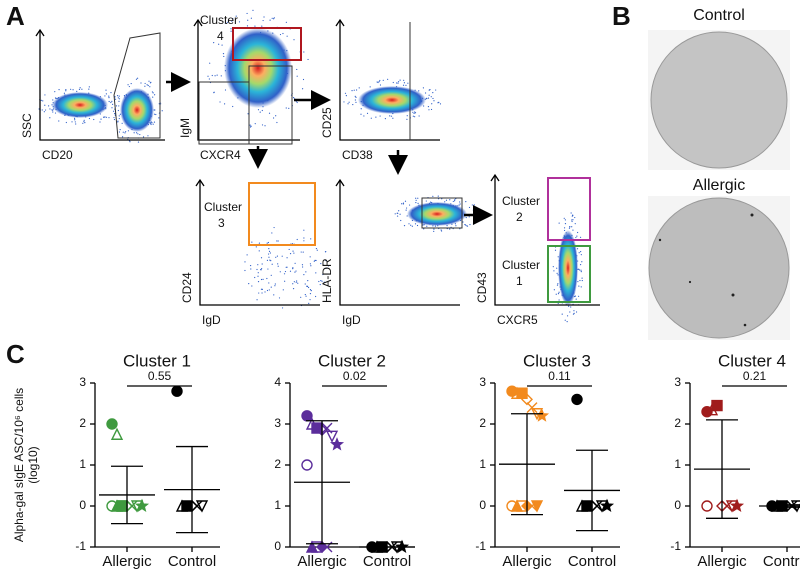 The width and height of the screenshot is (800, 578). What do you see at coordinates (547, 240) in the screenshot?
I see `axis` at bounding box center [547, 240].